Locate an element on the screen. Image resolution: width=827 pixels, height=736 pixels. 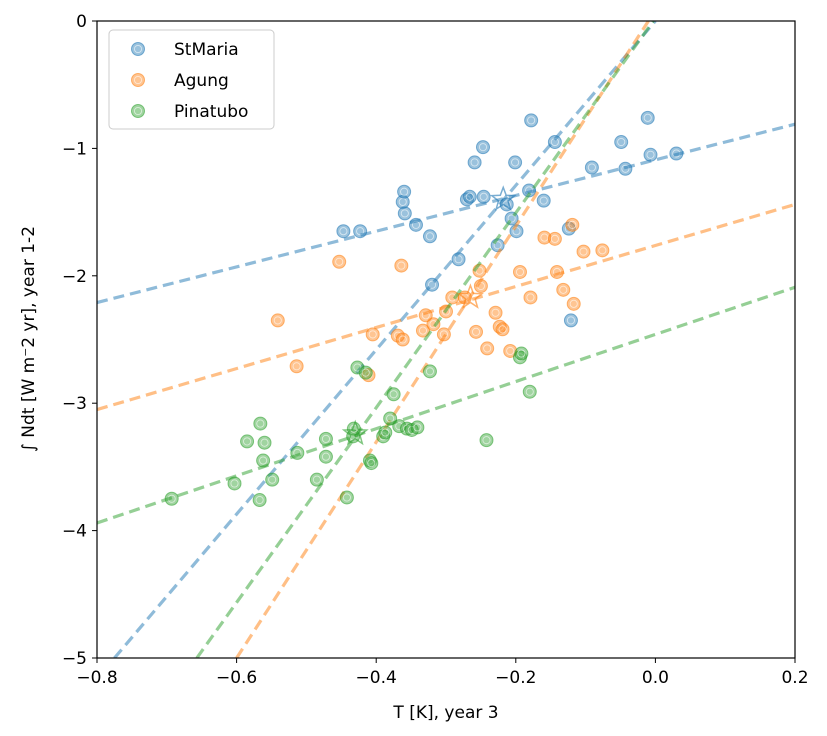
legend-item-agung: Agung is located at coordinates (180, 81).